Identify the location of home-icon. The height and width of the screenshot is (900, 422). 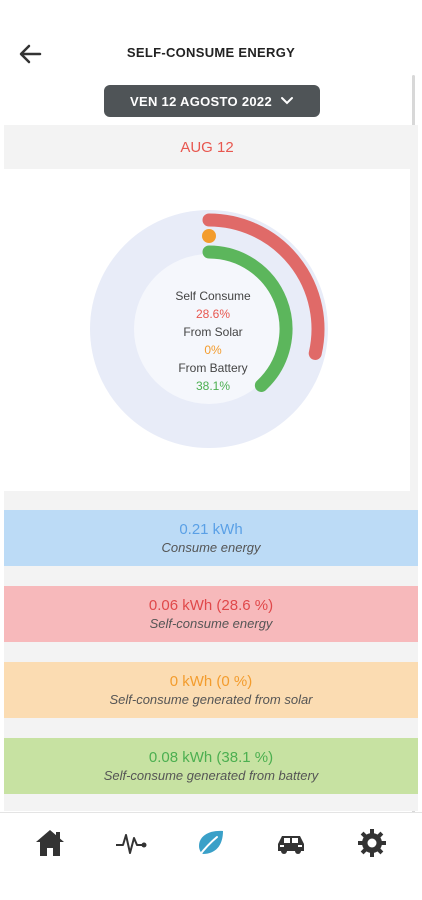
(50, 842).